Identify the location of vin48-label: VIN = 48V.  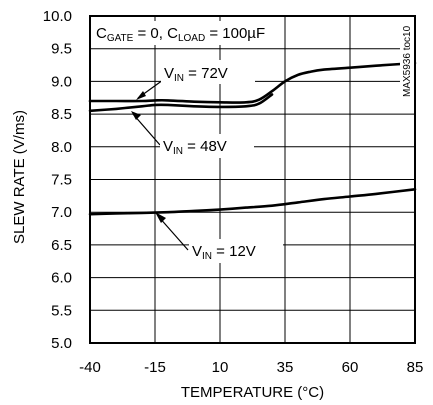
(195, 147).